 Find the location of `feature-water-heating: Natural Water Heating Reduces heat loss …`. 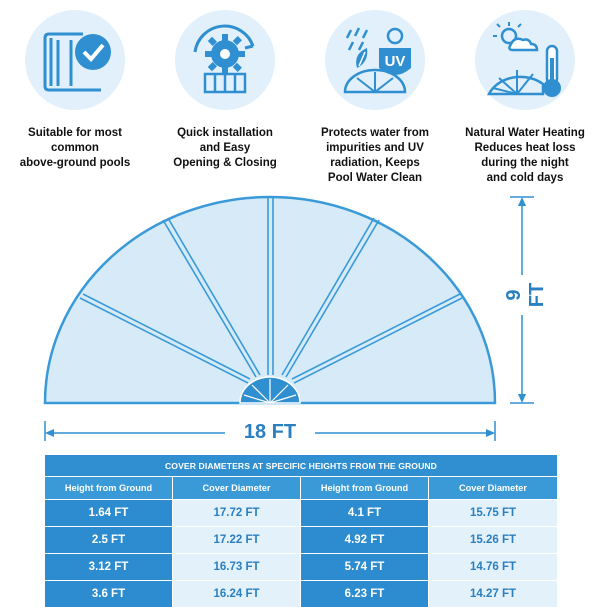

feature-water-heating: Natural Water Heating Reduces heat loss … is located at coordinates (525, 97).